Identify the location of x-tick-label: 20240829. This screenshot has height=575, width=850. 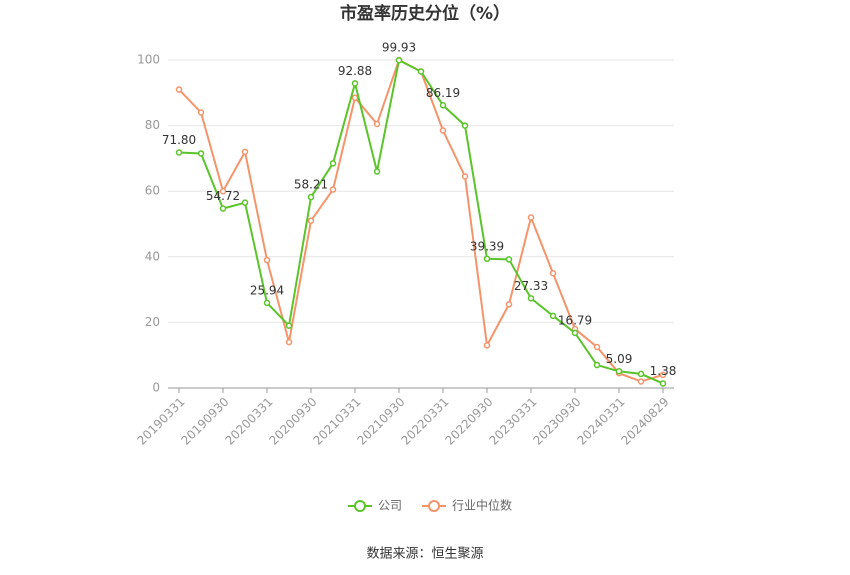
(645, 421).